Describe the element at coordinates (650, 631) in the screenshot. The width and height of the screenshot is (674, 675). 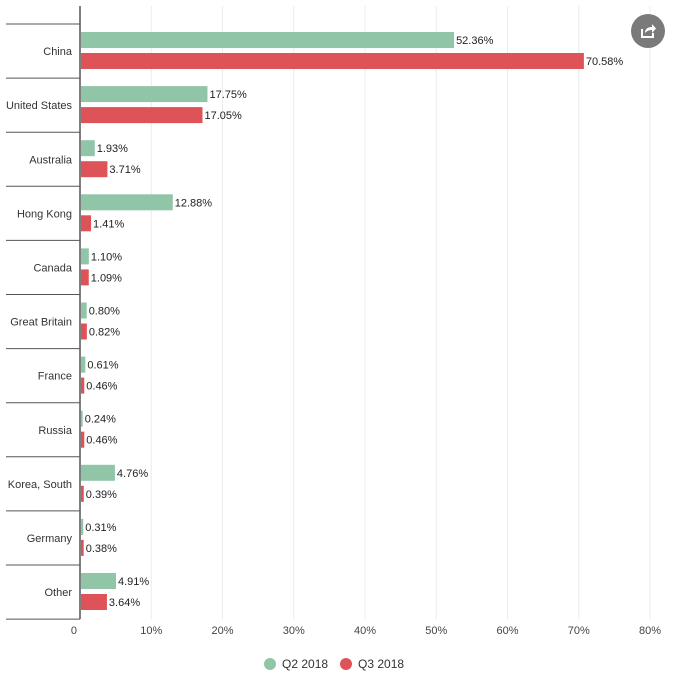
I see `x-tick-label: 80%` at that location.